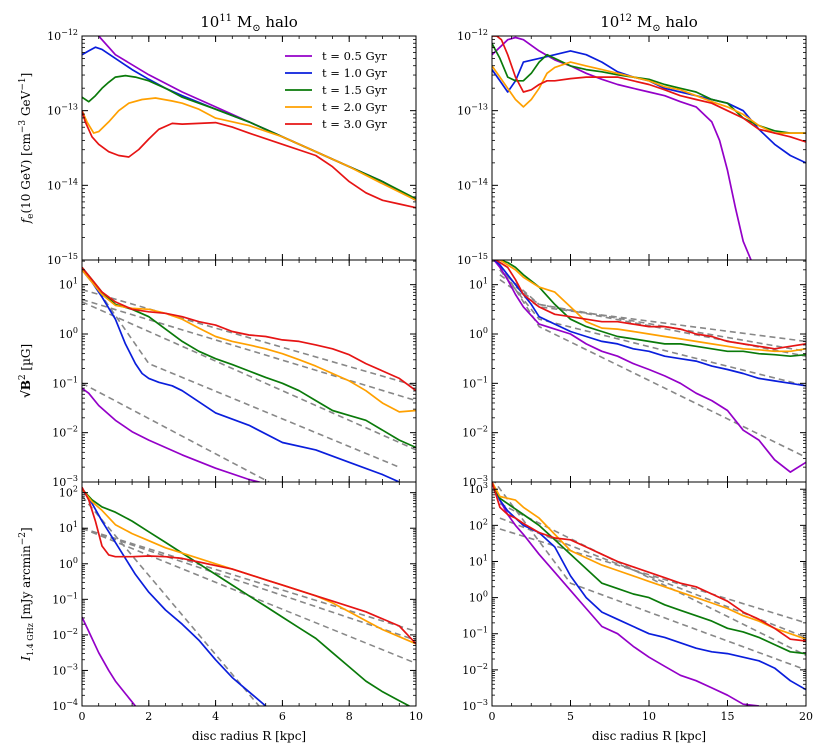  Describe the element at coordinates (249, 23) in the screenshot. I see `column-title: 1011 M⊙ halo` at that location.